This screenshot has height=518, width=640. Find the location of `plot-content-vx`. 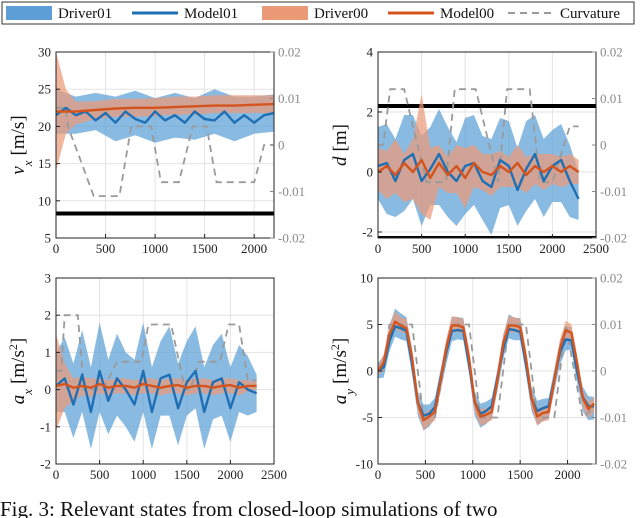

plot-content-vx is located at coordinates (165, 134).